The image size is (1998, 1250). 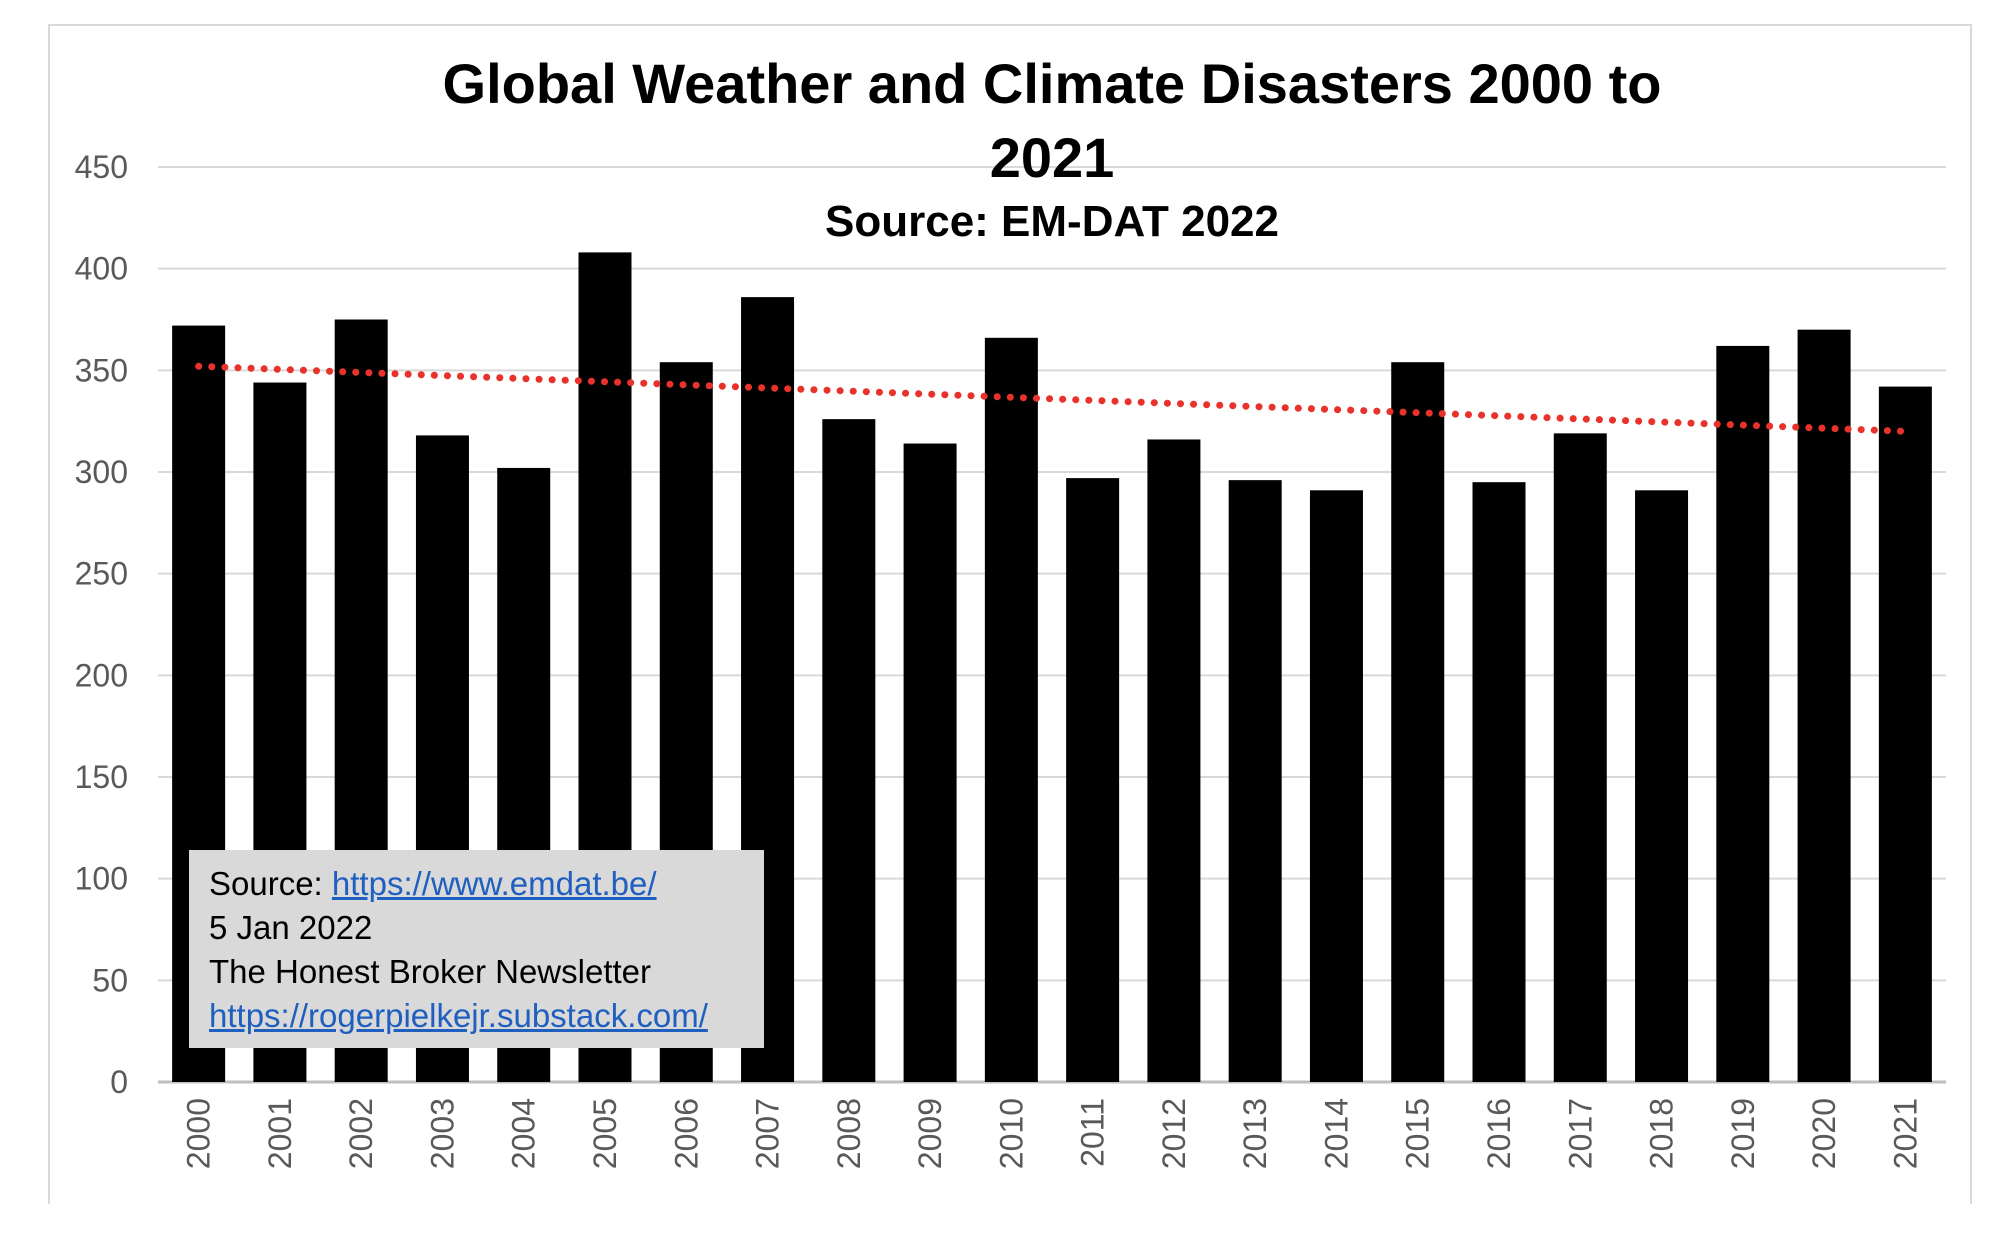 I want to click on y-tick-label: 0, so click(x=119, y=1082).